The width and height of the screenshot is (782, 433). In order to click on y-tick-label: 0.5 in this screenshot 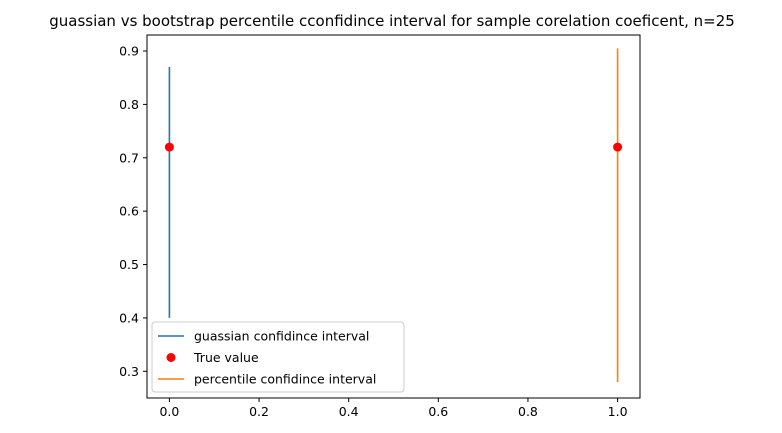, I will do `click(129, 264)`.